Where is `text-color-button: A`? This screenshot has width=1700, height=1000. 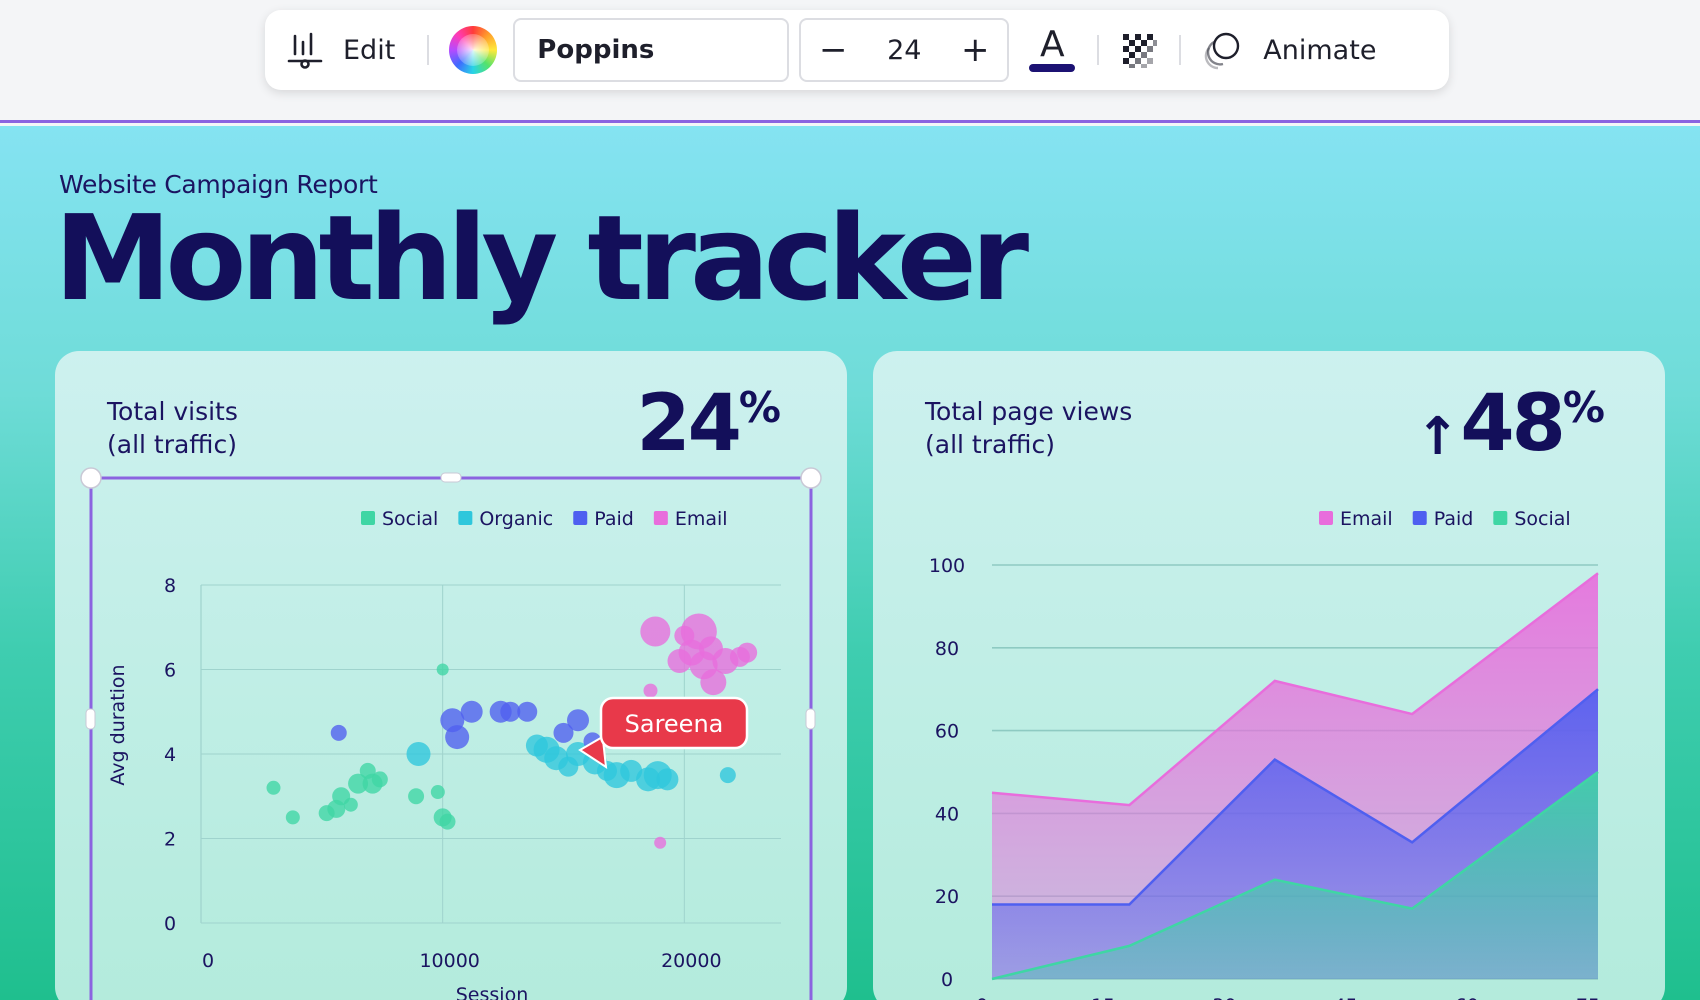
text-color-button: A is located at coordinates (1052, 48).